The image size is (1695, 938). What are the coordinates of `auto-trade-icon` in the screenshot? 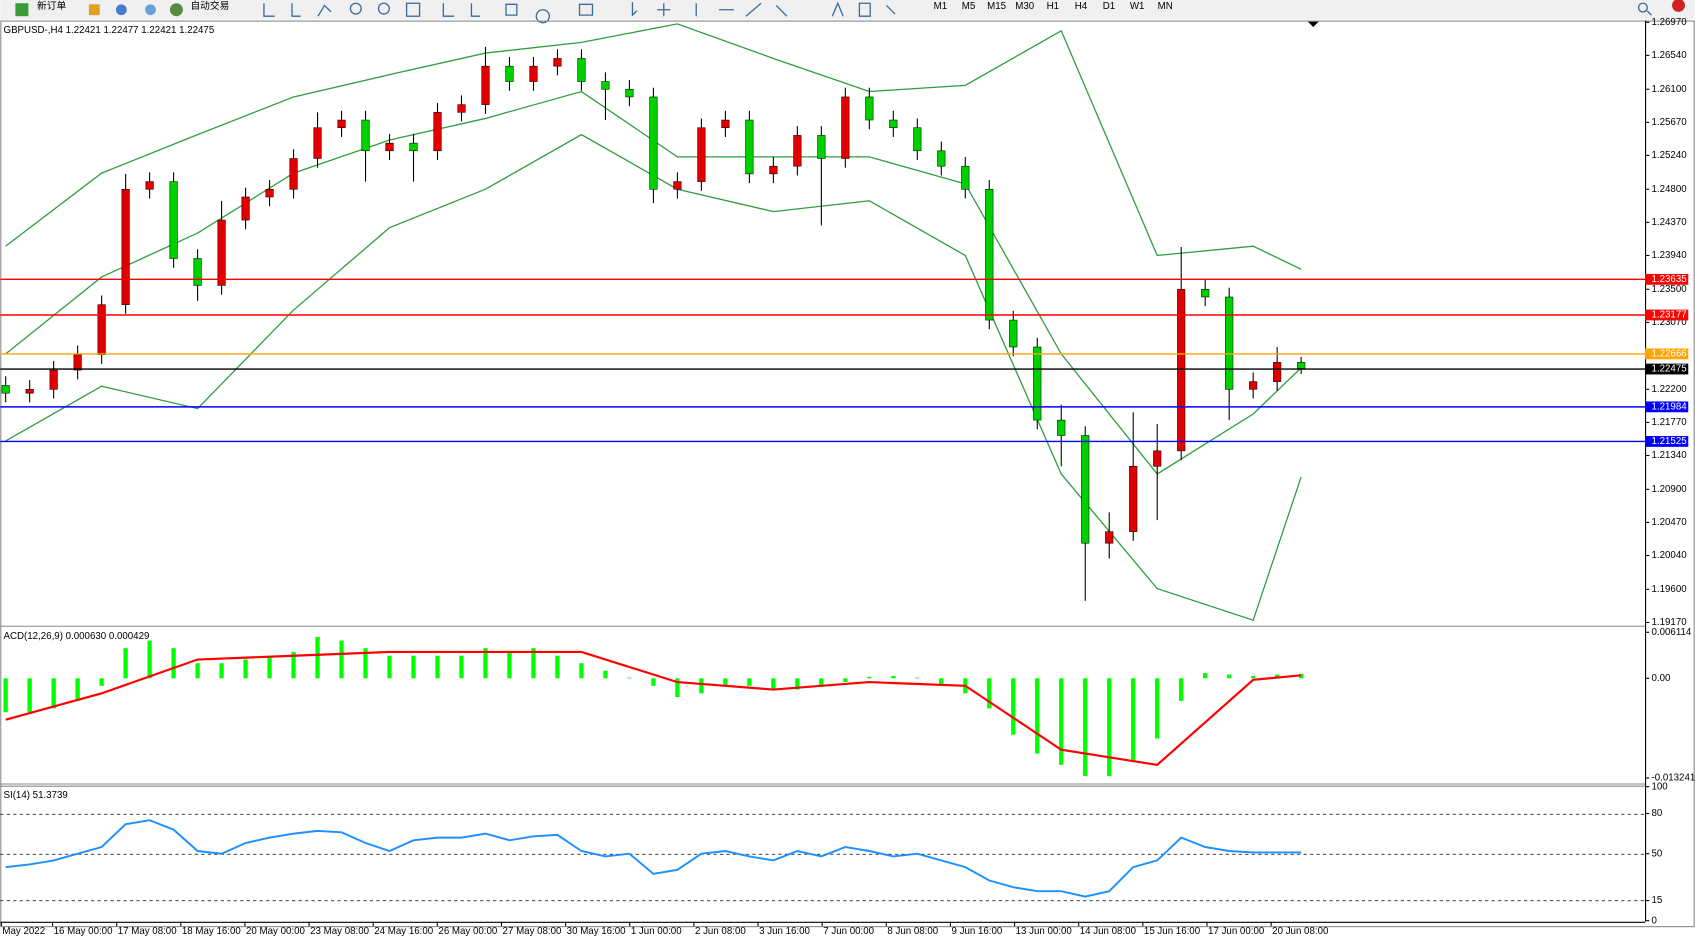 It's located at (176, 10).